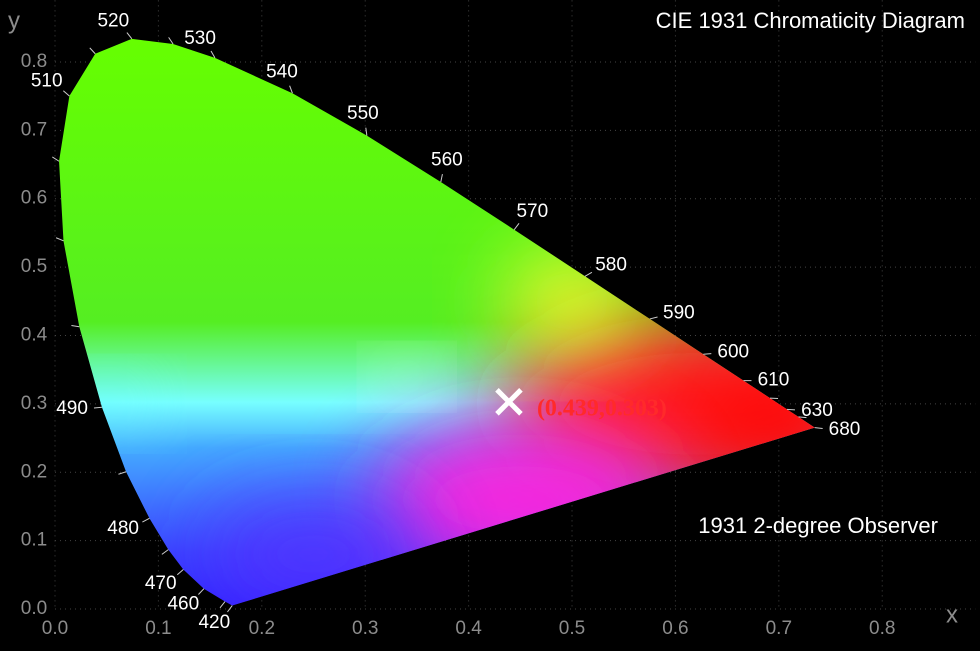 The height and width of the screenshot is (651, 980). Describe the element at coordinates (158, 628) in the screenshot. I see `x-tick-label: 0.1` at that location.